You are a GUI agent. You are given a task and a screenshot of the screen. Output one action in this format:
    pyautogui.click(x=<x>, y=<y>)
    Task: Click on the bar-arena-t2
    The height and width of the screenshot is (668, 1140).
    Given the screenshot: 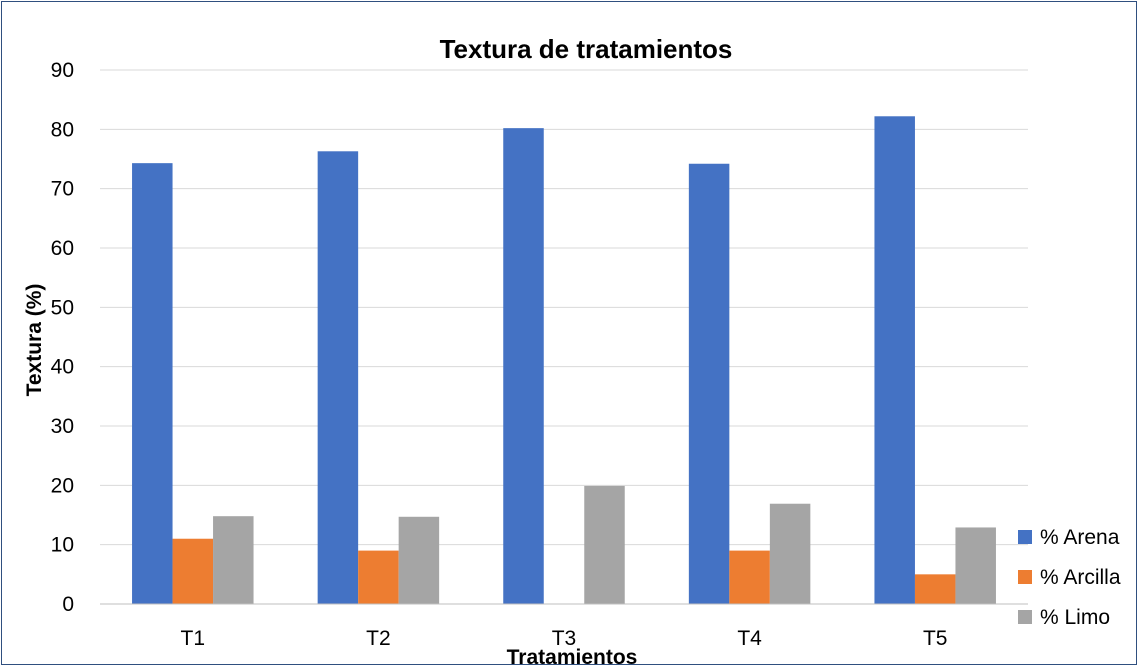 What is the action you would take?
    pyautogui.click(x=338, y=377)
    